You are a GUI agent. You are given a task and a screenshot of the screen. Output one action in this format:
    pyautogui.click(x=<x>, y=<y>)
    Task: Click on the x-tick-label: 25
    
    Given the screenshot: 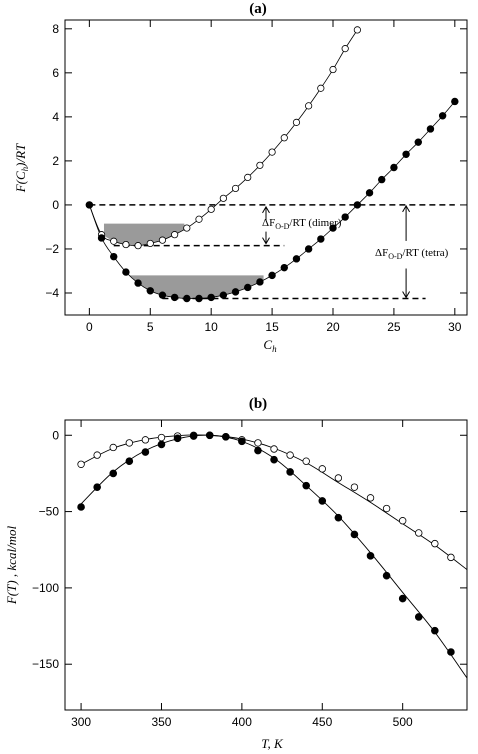 What is the action you would take?
    pyautogui.click(x=394, y=327)
    